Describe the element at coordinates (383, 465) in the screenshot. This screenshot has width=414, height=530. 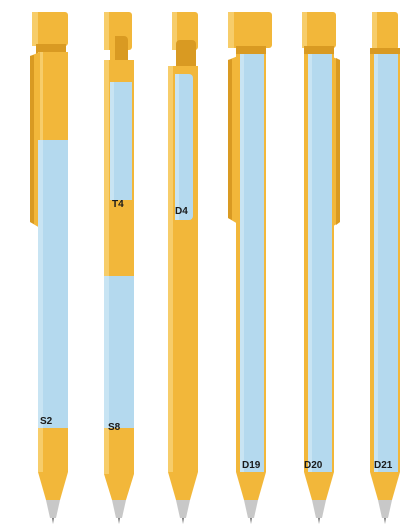
I see `pen-label-d21: D21` at that location.